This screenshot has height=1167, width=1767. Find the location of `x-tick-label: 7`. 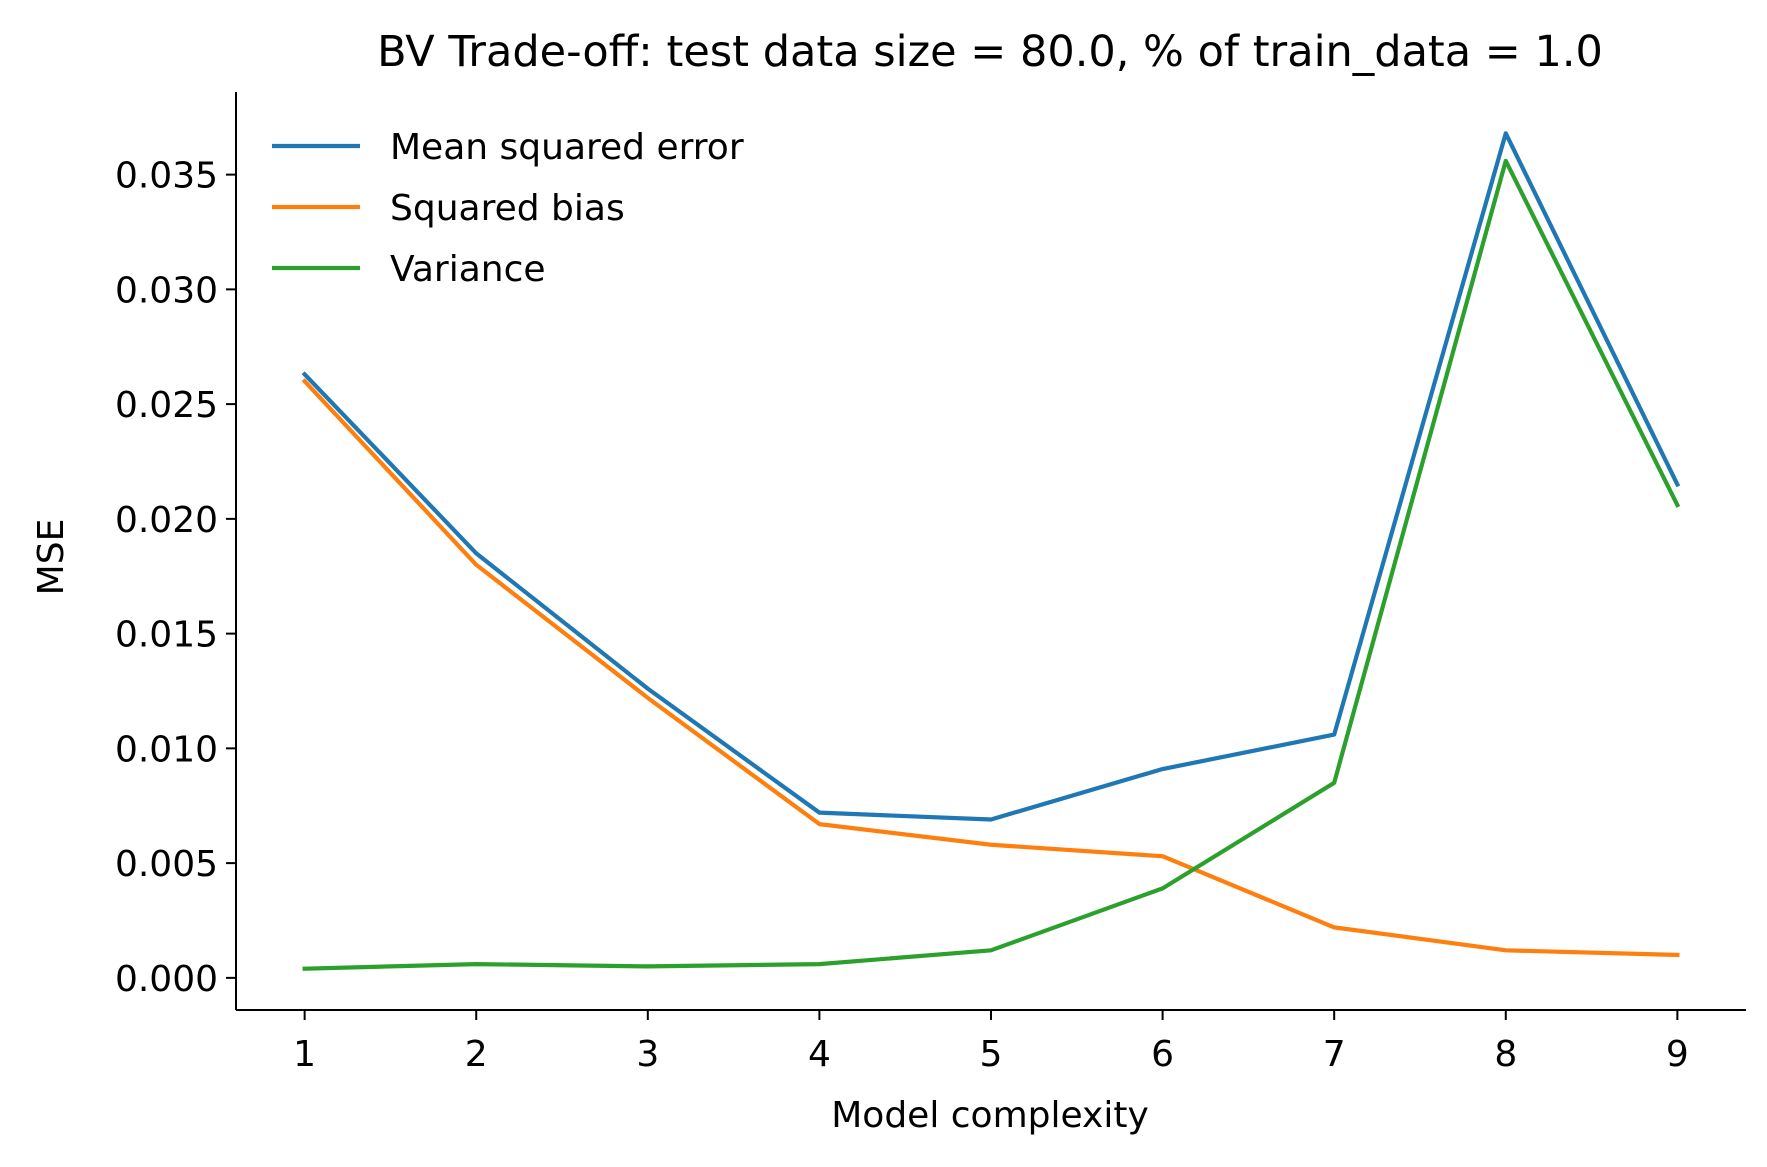

x-tick-label: 7 is located at coordinates (1334, 1054).